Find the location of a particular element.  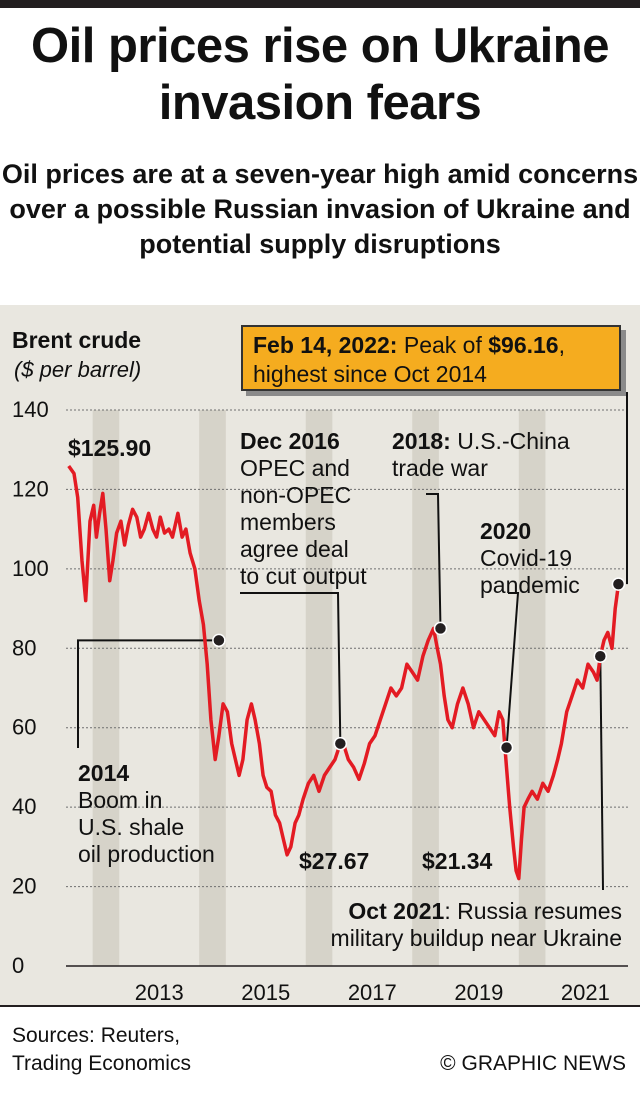

annotation-2021-line-1: : Russia resumes is located at coordinates (533, 911).